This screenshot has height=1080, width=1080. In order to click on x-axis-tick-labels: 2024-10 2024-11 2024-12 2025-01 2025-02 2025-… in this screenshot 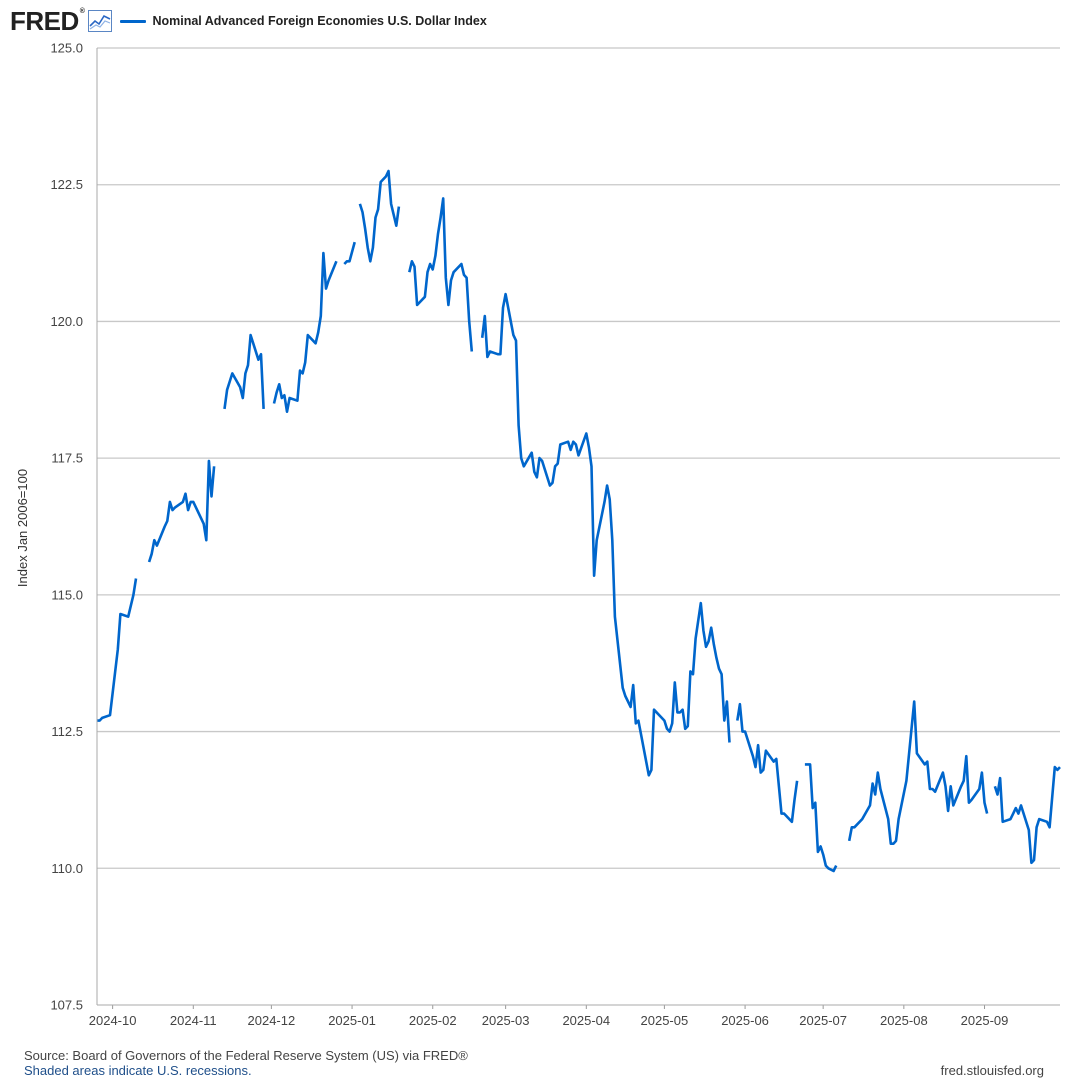, I will do `click(549, 1016)`.